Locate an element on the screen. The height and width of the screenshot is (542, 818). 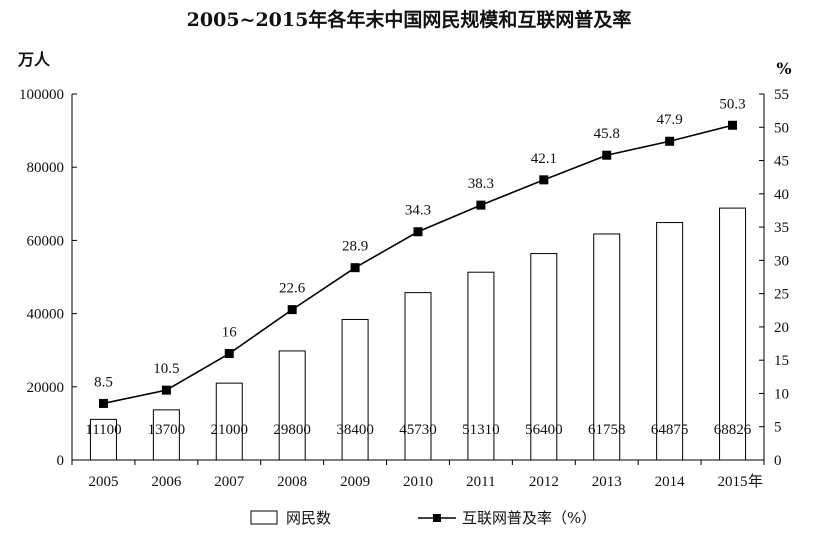
bar-data-label: 51310 is located at coordinates (481, 430).